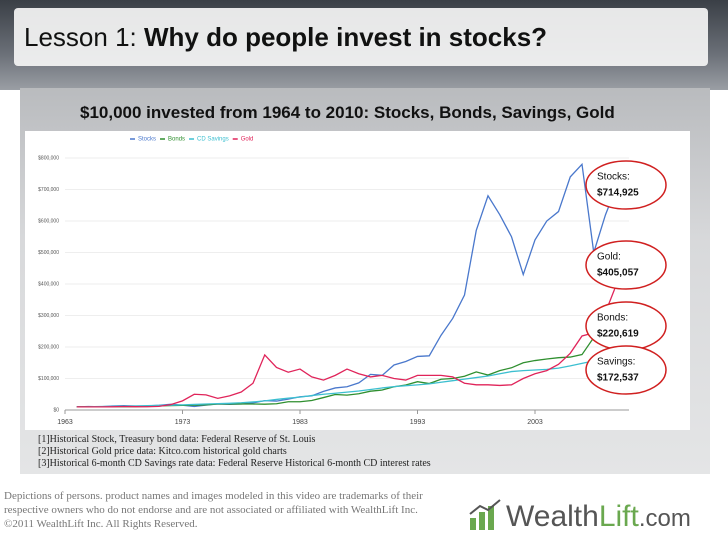 The height and width of the screenshot is (546, 728). What do you see at coordinates (618, 334) in the screenshot?
I see `callout-value: $220,619` at bounding box center [618, 334].